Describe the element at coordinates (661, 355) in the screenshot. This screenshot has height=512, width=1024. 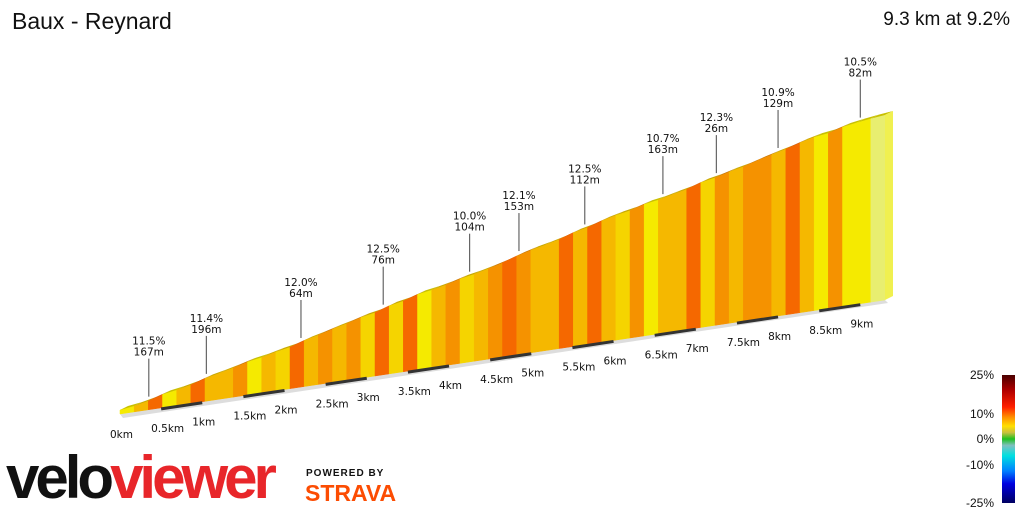
I see `x-tick-label: 6.5km` at that location.